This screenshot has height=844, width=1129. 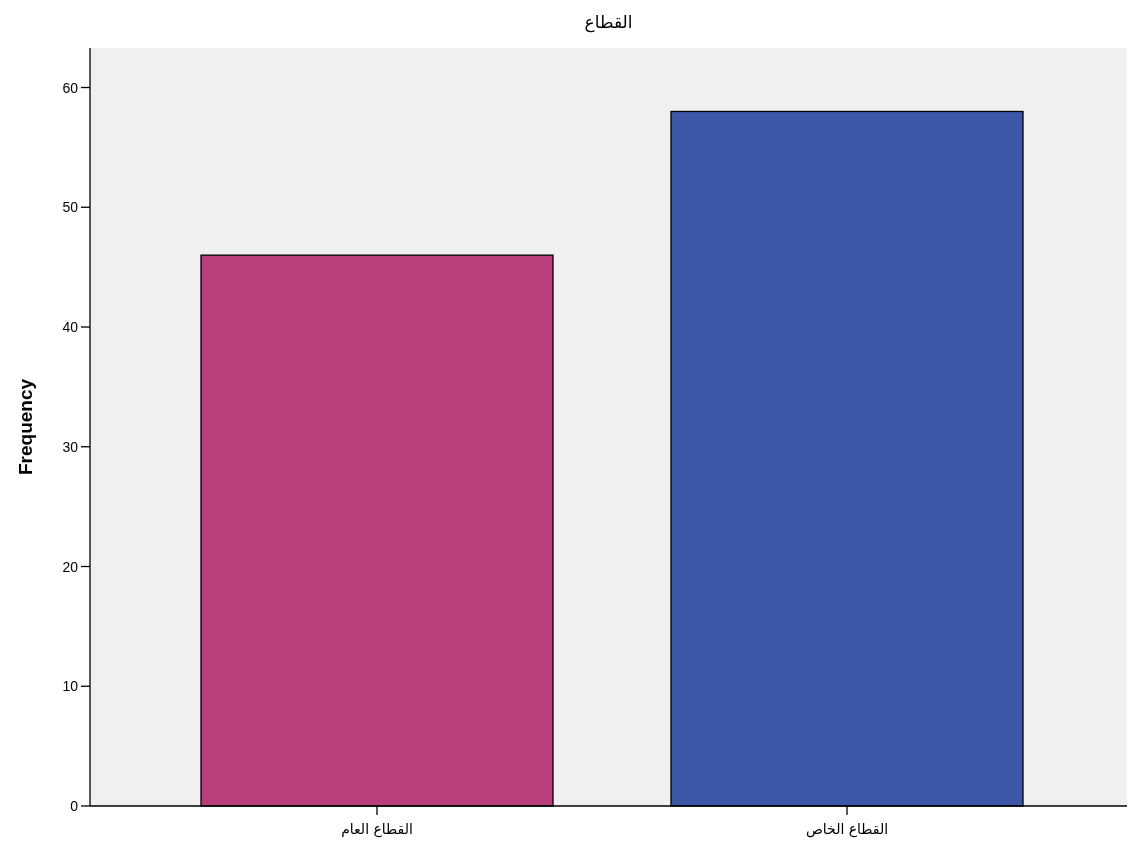 What do you see at coordinates (25, 427) in the screenshot?
I see `y-axis-title: Frequency` at bounding box center [25, 427].